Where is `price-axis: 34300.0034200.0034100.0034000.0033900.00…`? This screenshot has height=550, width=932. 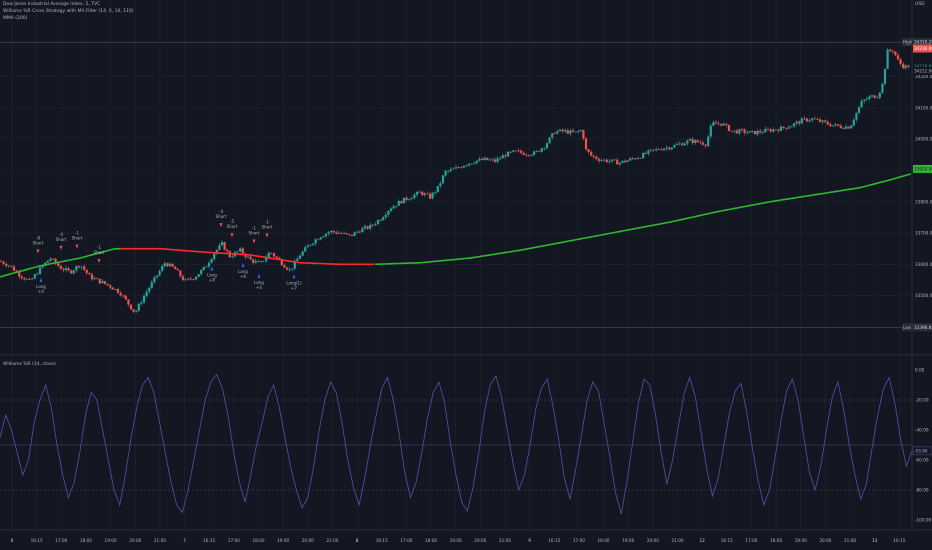 price-axis: 34300.0034200.0034100.0034000.0033900.00… is located at coordinates (917, 185).